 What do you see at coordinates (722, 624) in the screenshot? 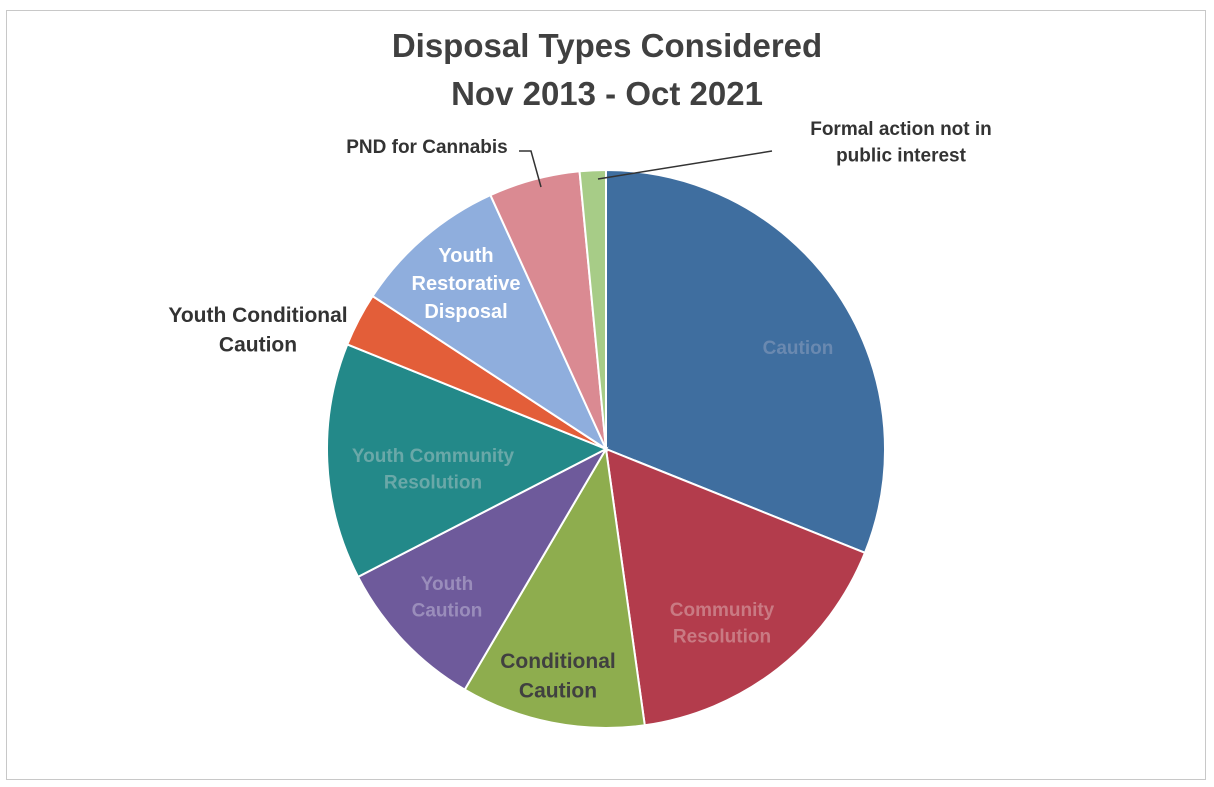
I see `slice-label-community-resolution: Community Resolution` at bounding box center [722, 624].